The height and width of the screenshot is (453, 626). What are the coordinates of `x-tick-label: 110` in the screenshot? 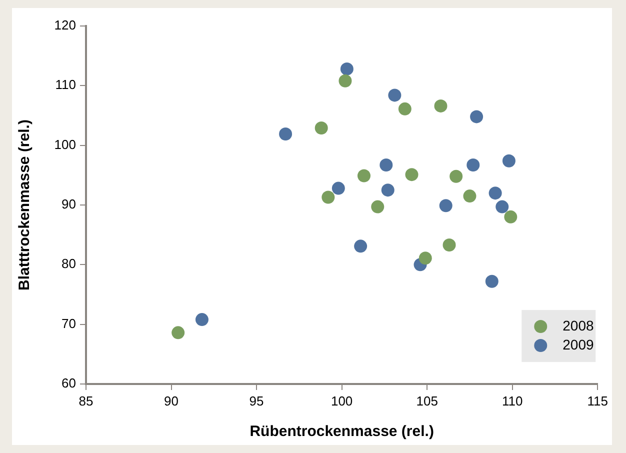 It's located at (512, 400).